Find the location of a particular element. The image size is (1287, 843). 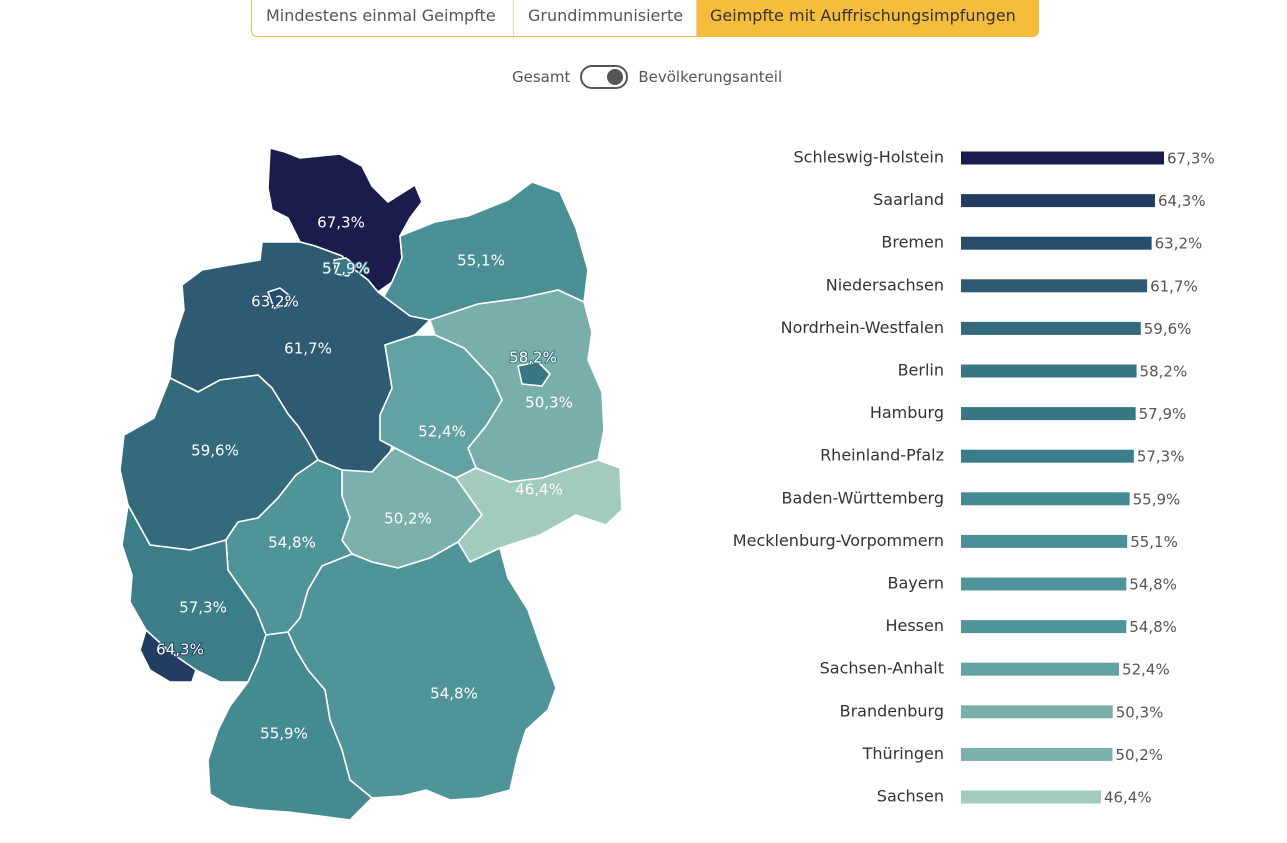

region-baden-wuerttemberg is located at coordinates (290, 726).